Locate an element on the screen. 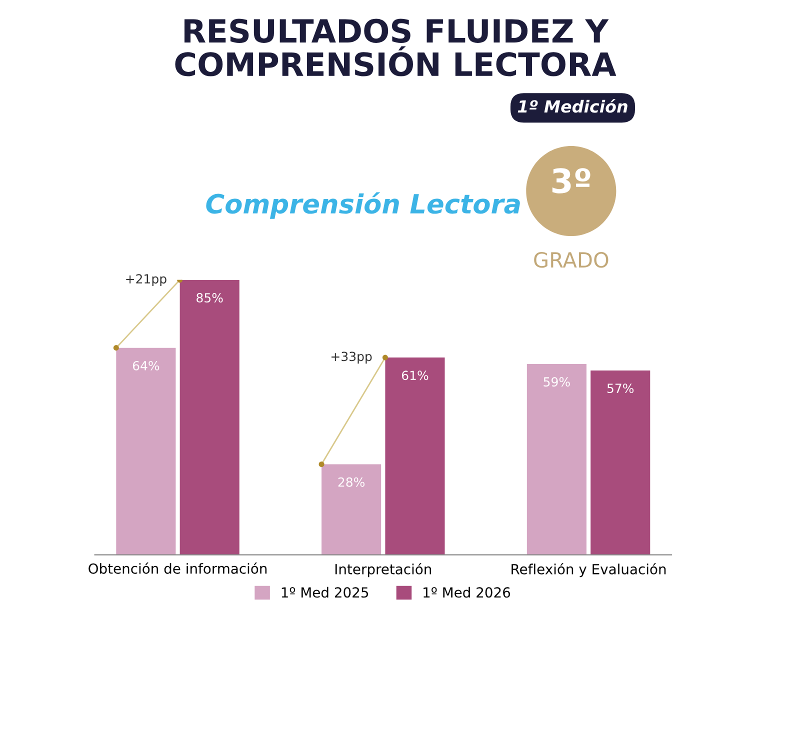  legend-label: 1º Med 2025 is located at coordinates (325, 592).